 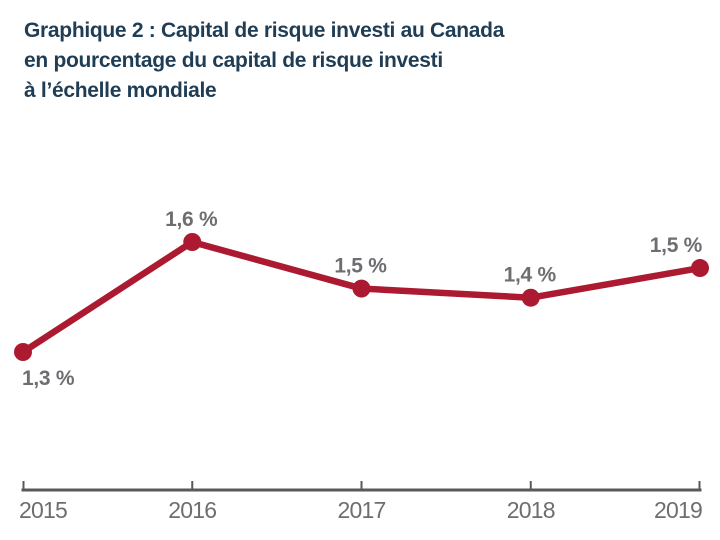 I want to click on data-point-label-2016: 1,6 %, so click(x=191, y=219).